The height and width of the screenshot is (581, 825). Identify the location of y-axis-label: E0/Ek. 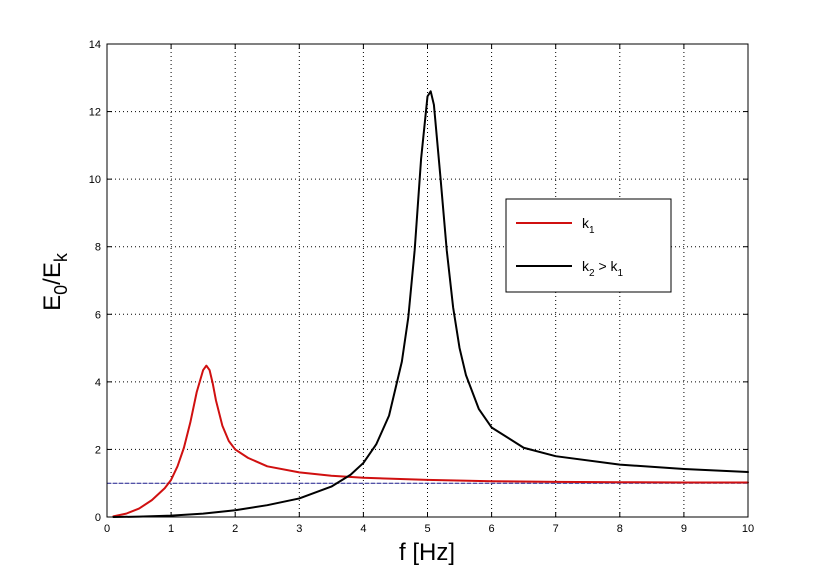
(55, 281).